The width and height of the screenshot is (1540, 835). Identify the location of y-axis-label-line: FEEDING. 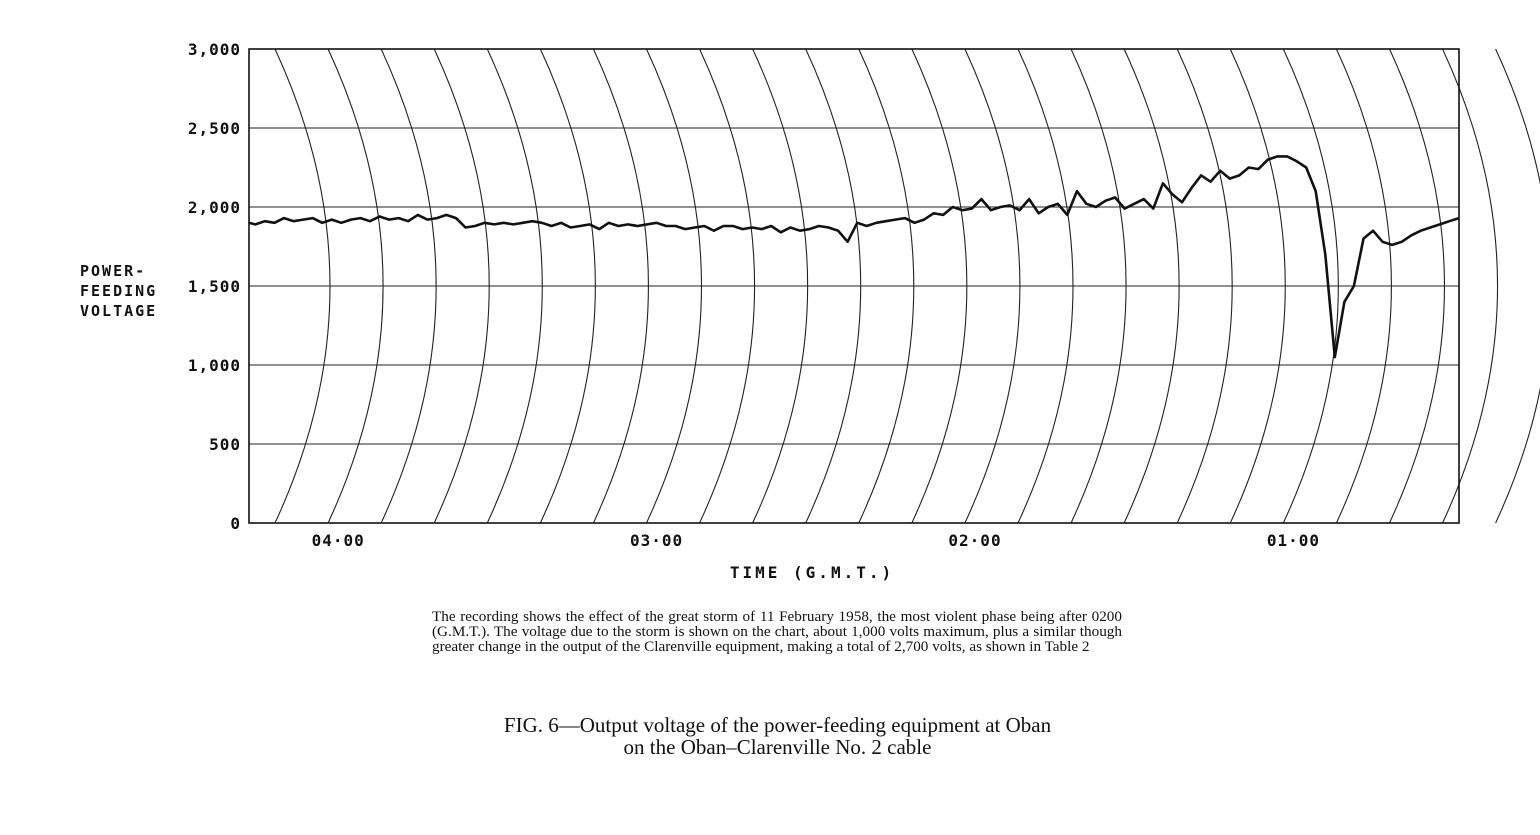
(118, 291).